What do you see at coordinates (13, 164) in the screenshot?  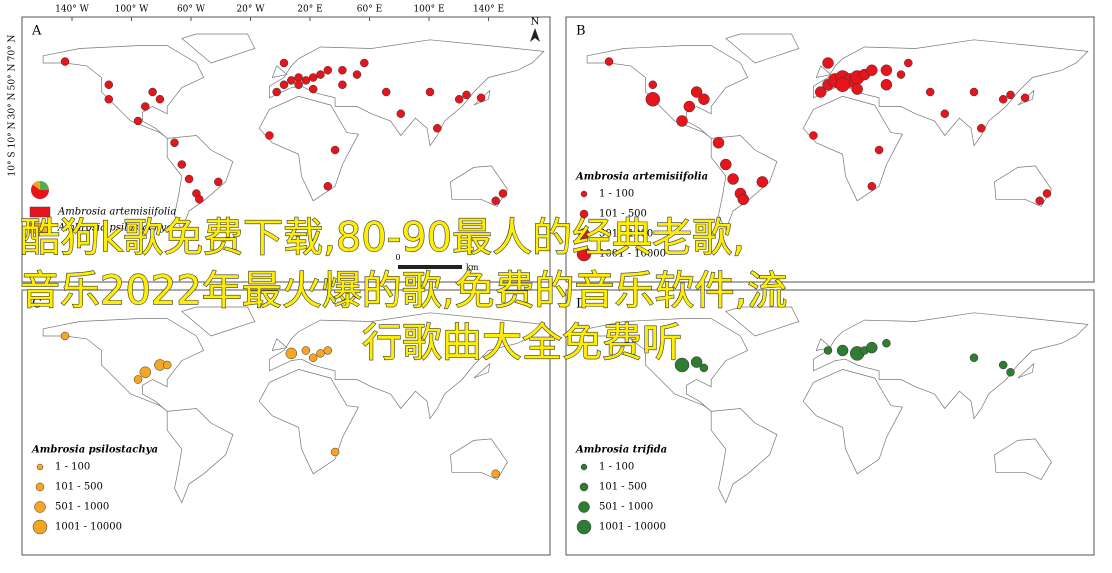 I see `lat-label: 10° S` at bounding box center [13, 164].